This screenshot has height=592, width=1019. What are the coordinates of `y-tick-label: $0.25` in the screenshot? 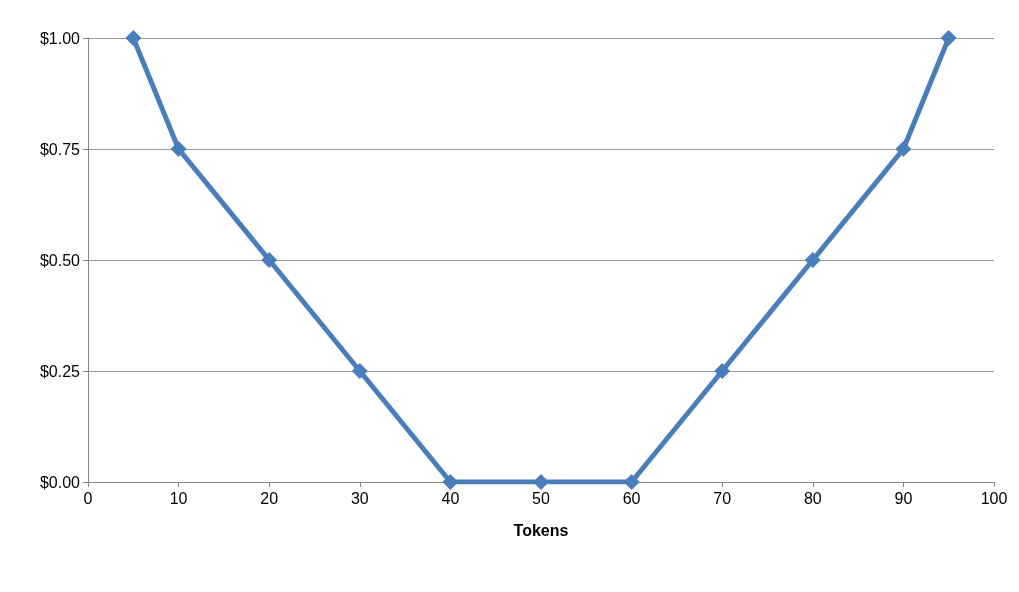 It's located at (60, 371).